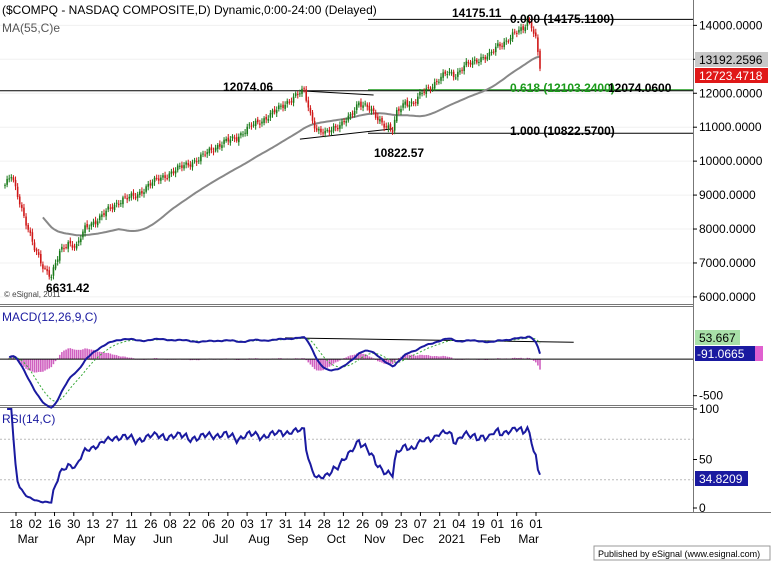 This screenshot has height=561, width=771. What do you see at coordinates (113, 524) in the screenshot?
I see `x-tick-label: 27` at bounding box center [113, 524].